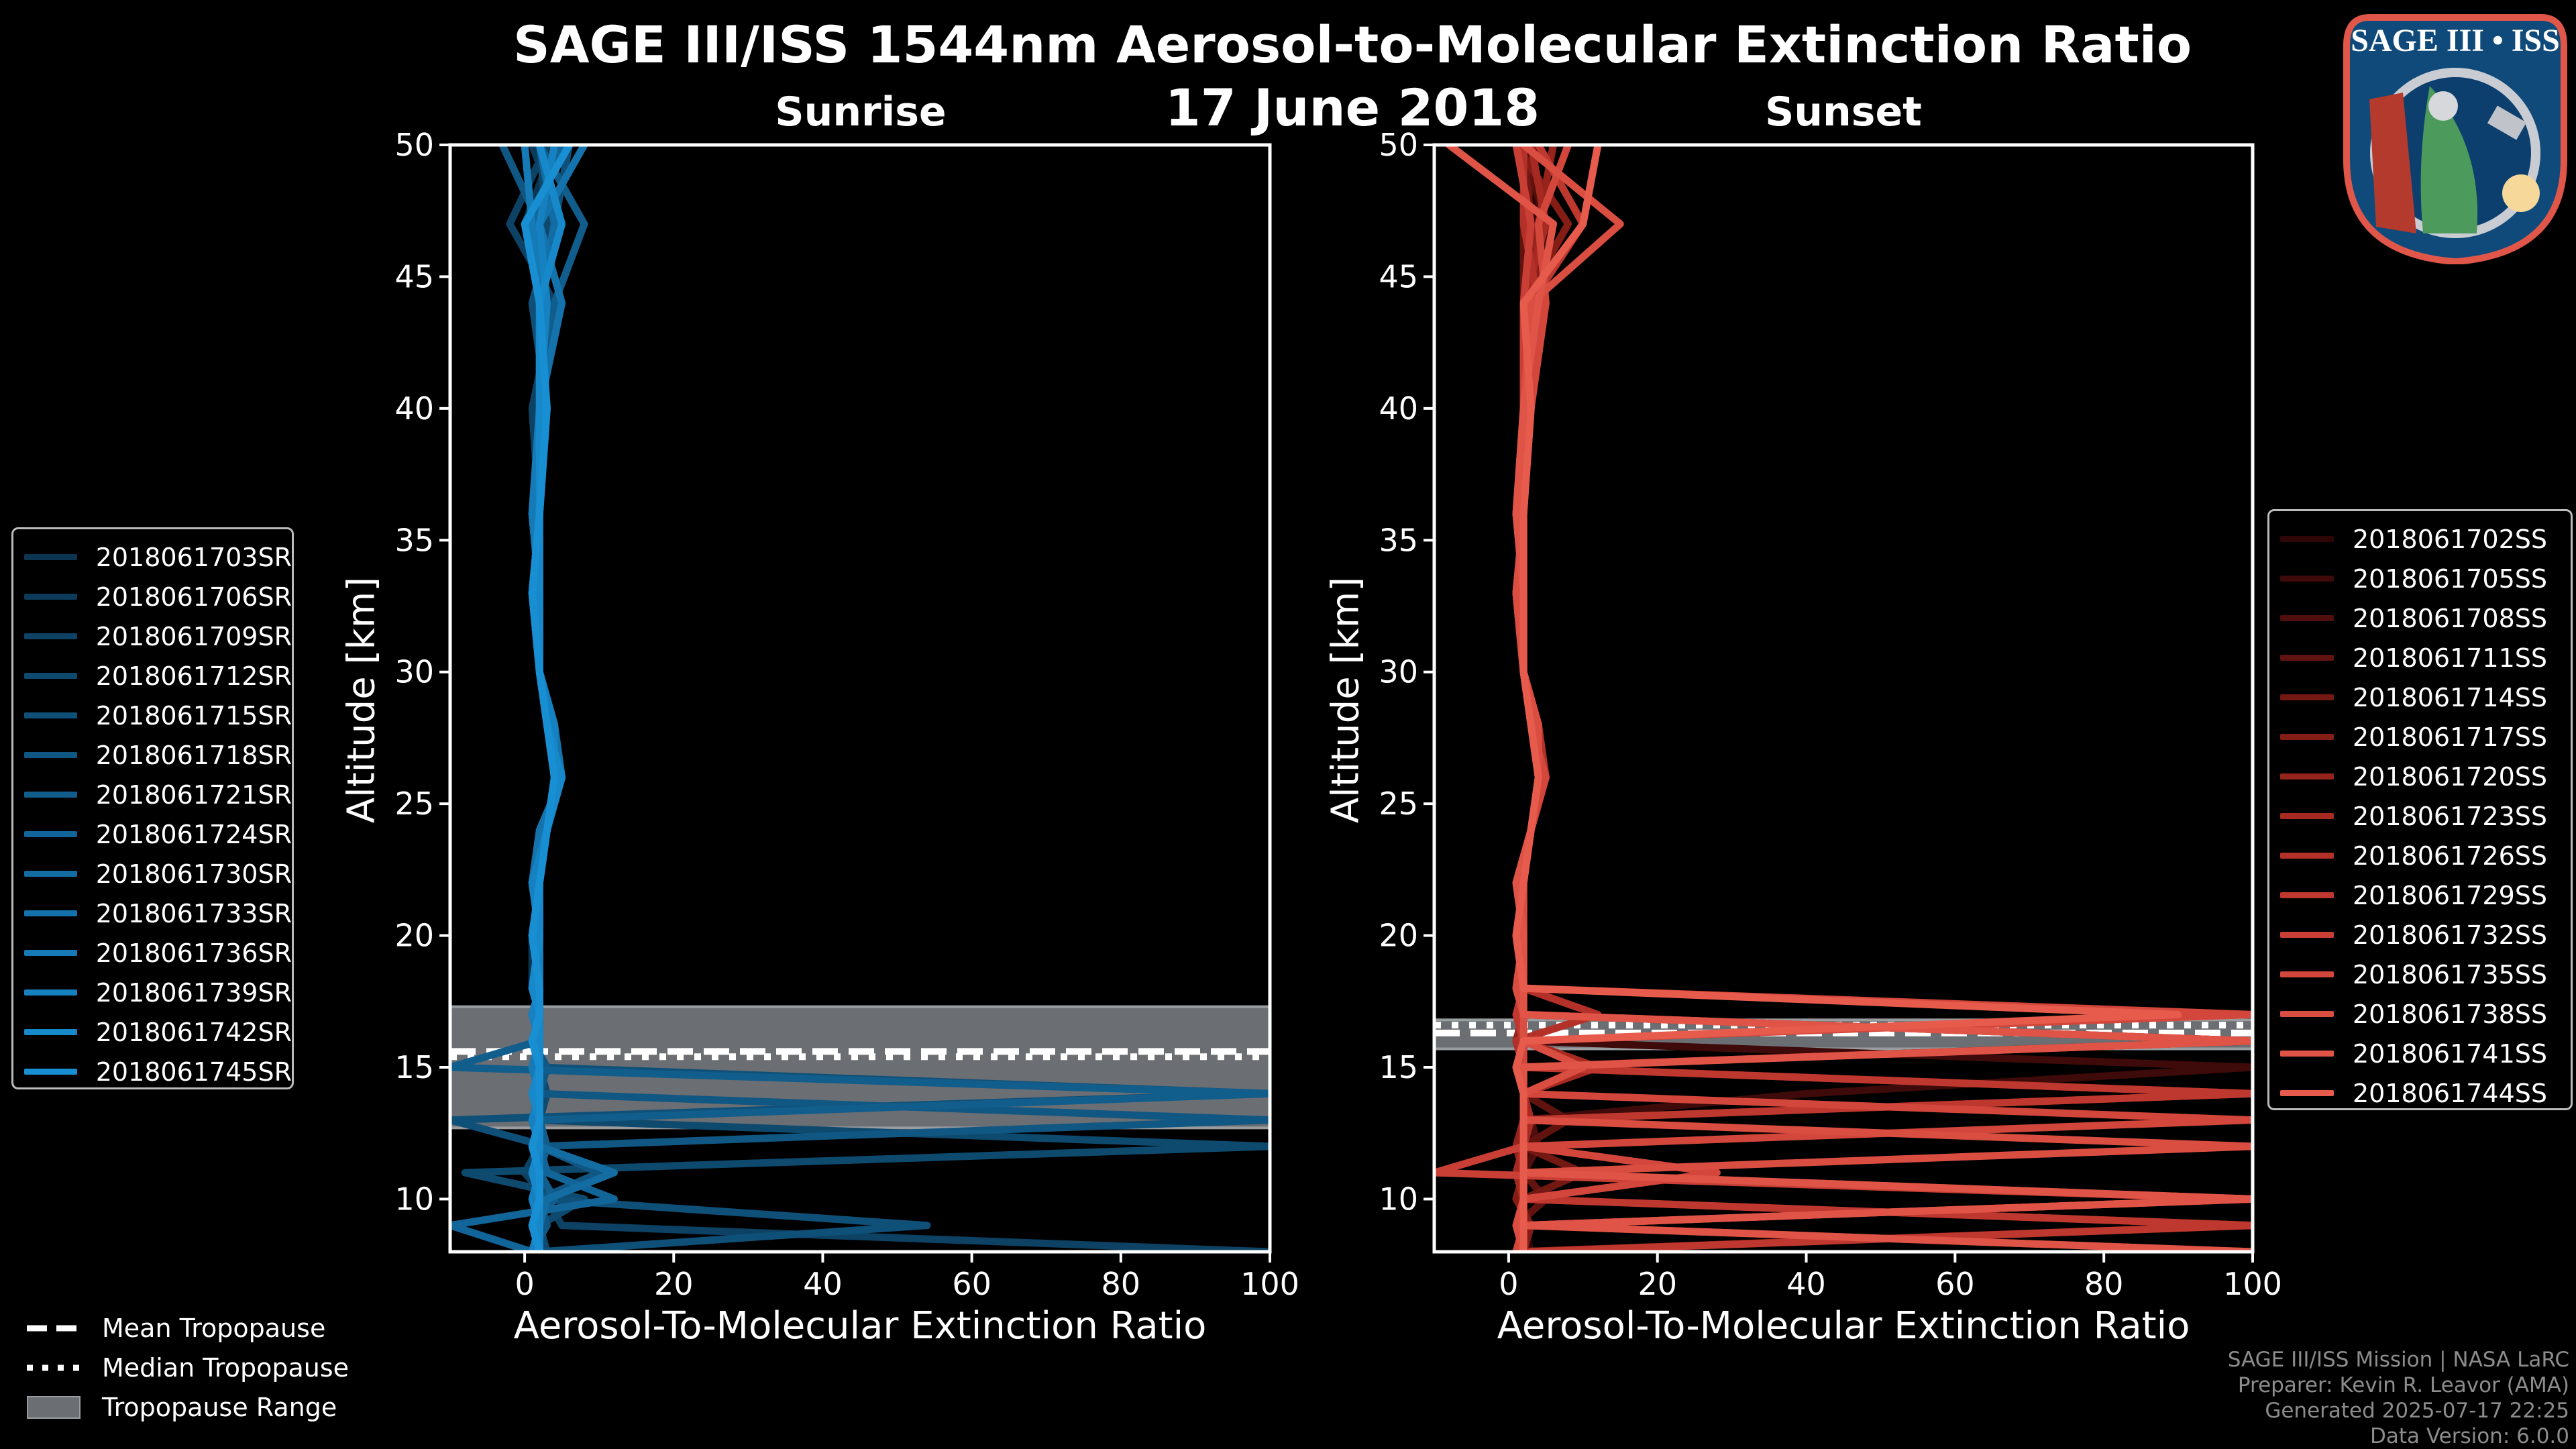 The width and height of the screenshot is (2576, 1449). What do you see at coordinates (193, 992) in the screenshot?
I see `legend-label: 2018061739SR` at bounding box center [193, 992].